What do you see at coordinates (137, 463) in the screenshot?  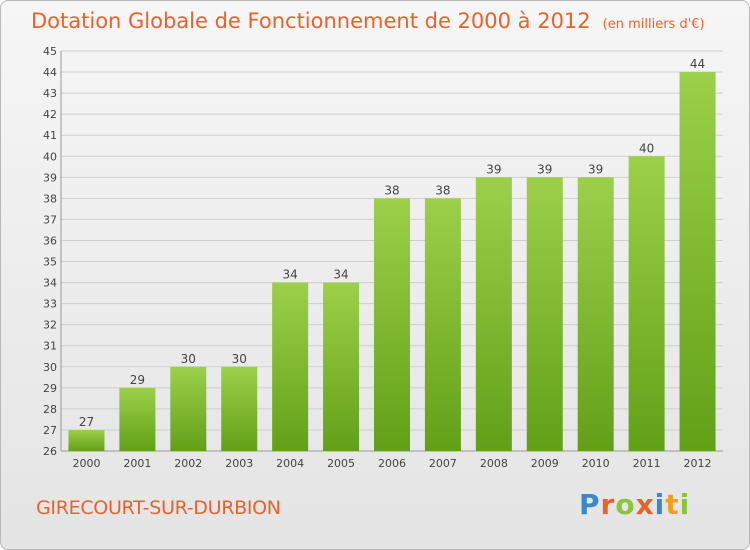 I see `x-tick-label: 2001` at bounding box center [137, 463].